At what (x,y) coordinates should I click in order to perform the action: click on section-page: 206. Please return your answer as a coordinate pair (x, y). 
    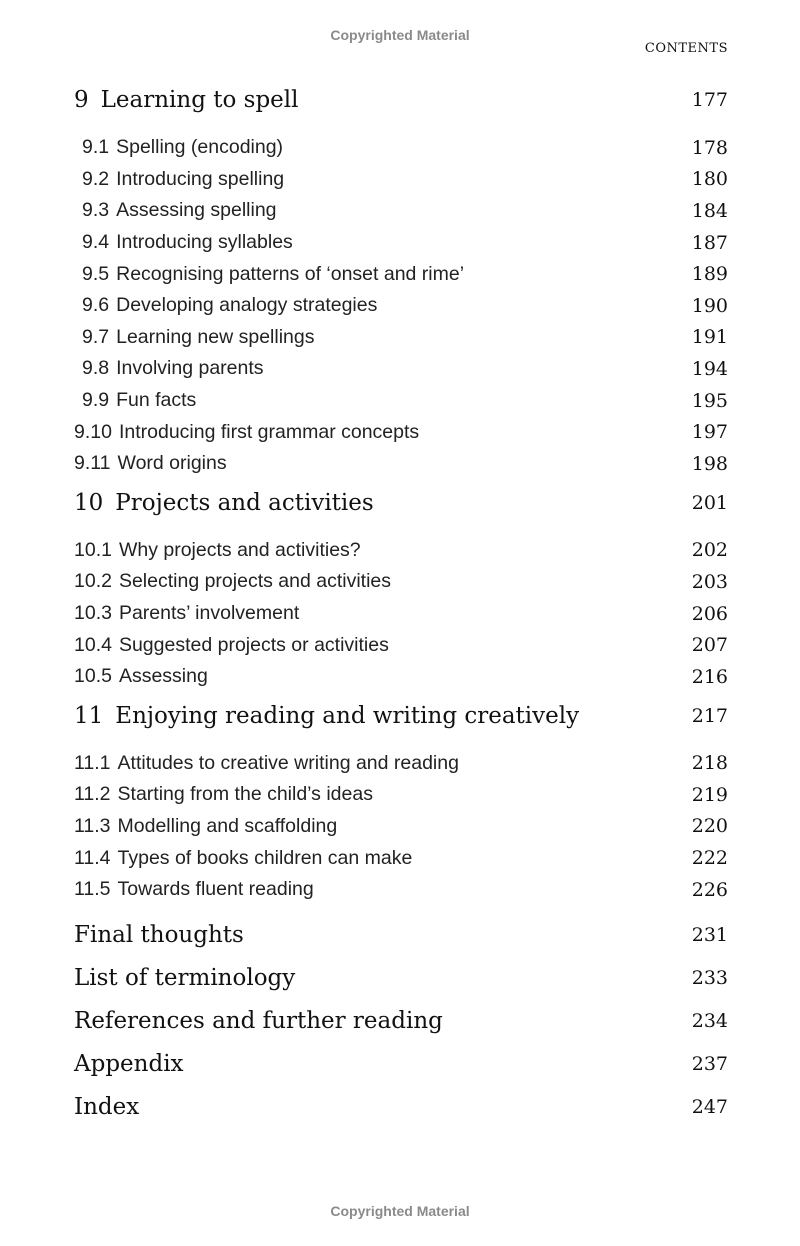
    Looking at the image, I should click on (709, 613).